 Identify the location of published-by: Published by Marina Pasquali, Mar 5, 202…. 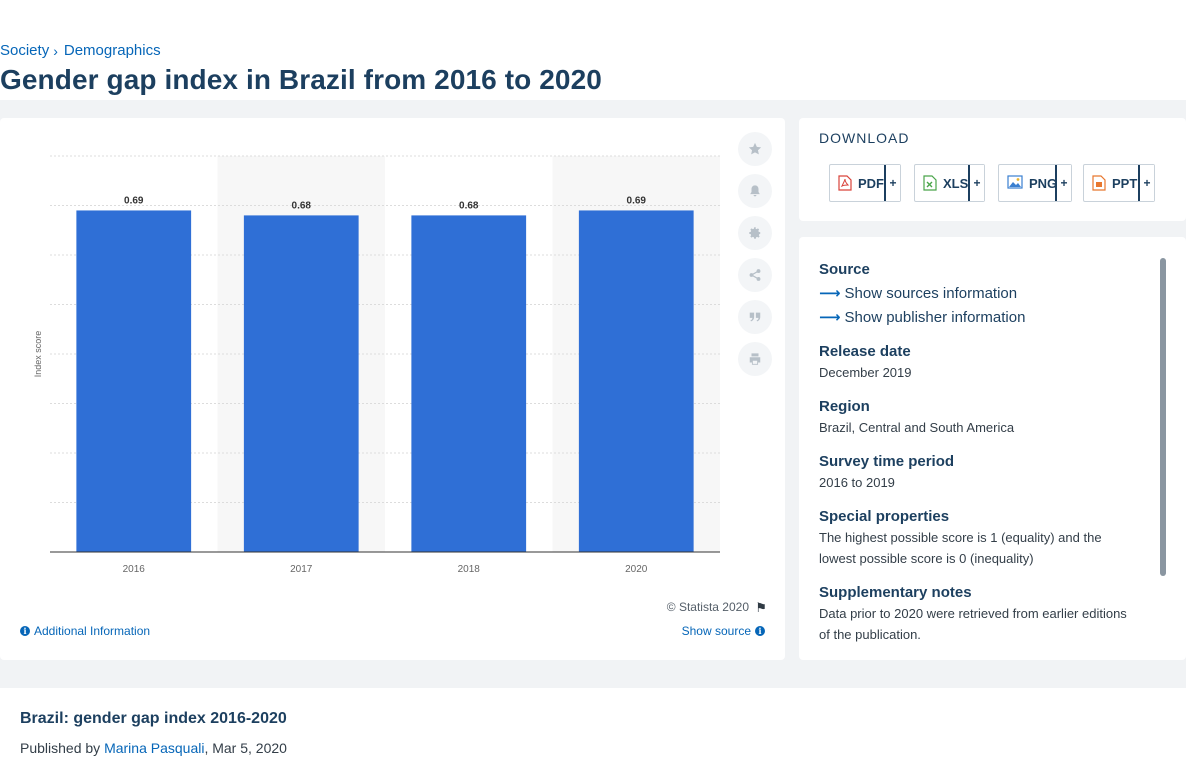
(153, 748).